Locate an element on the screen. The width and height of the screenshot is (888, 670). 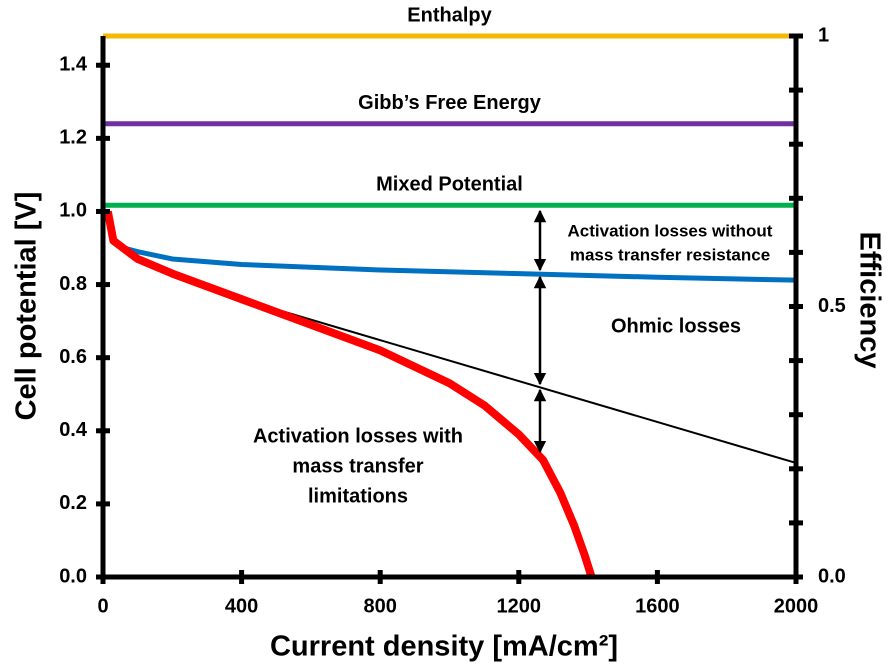
y2-tick-label: 0.0 is located at coordinates (832, 576).